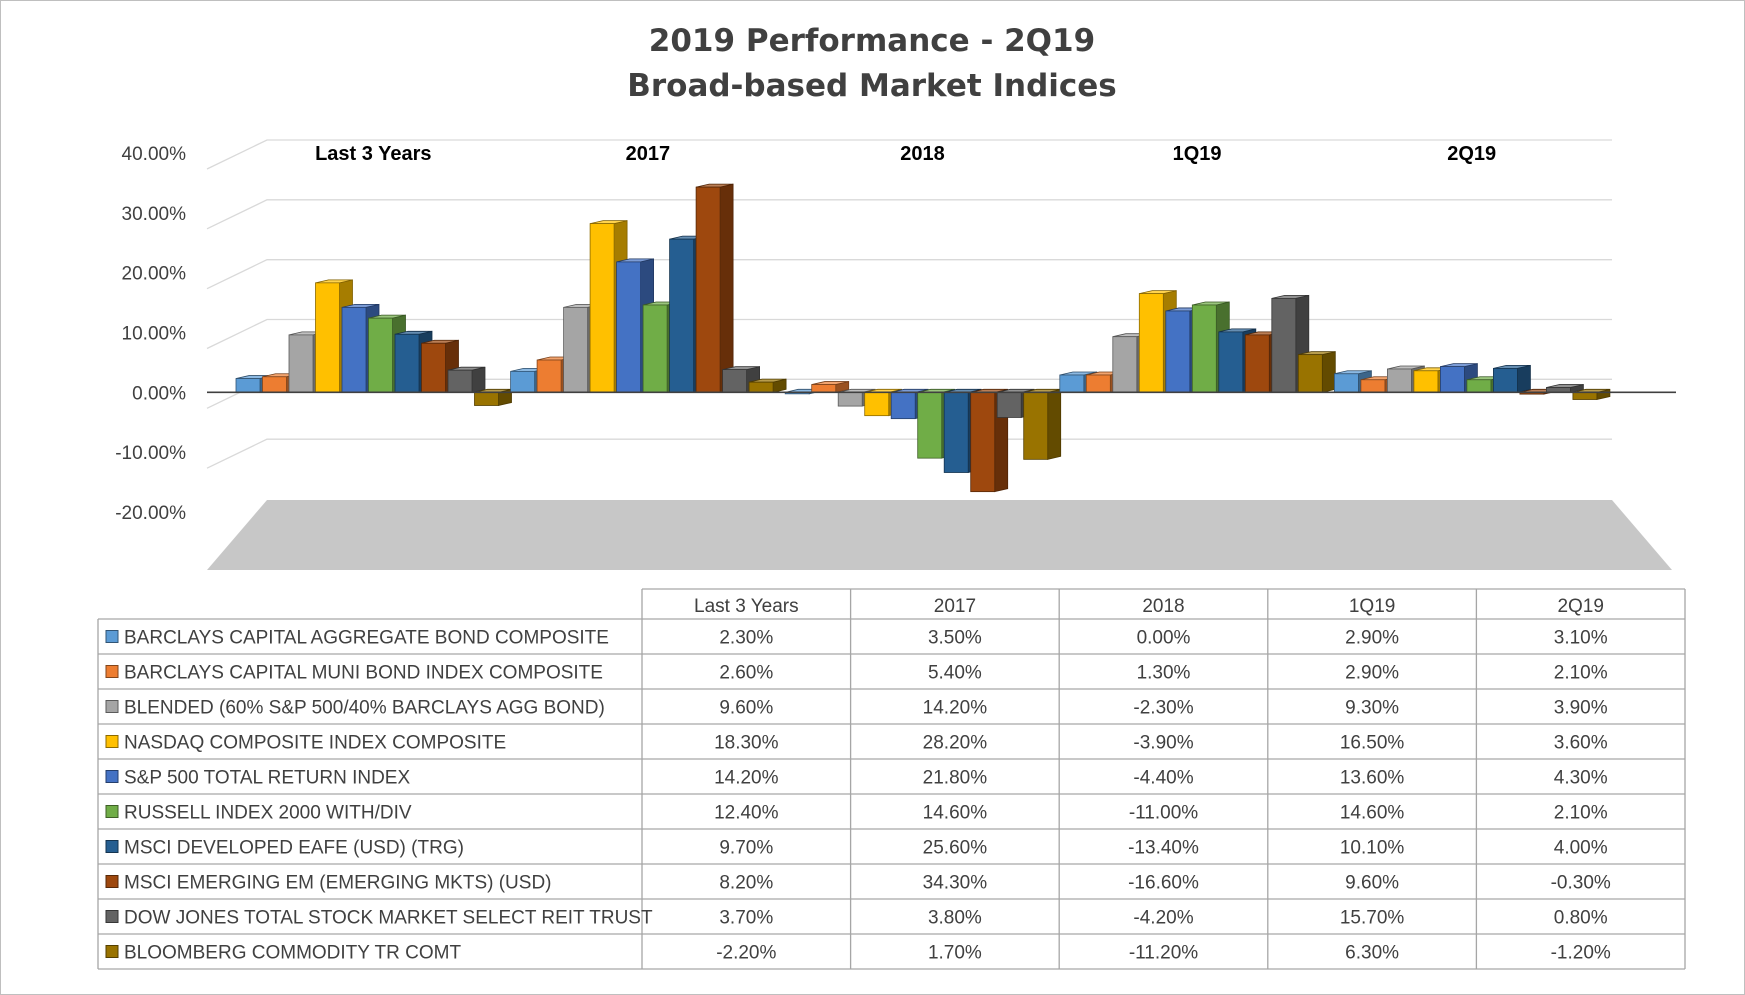 This screenshot has height=995, width=1745. What do you see at coordinates (1372, 638) in the screenshot?
I see `table-cell: 2.90%` at bounding box center [1372, 638].